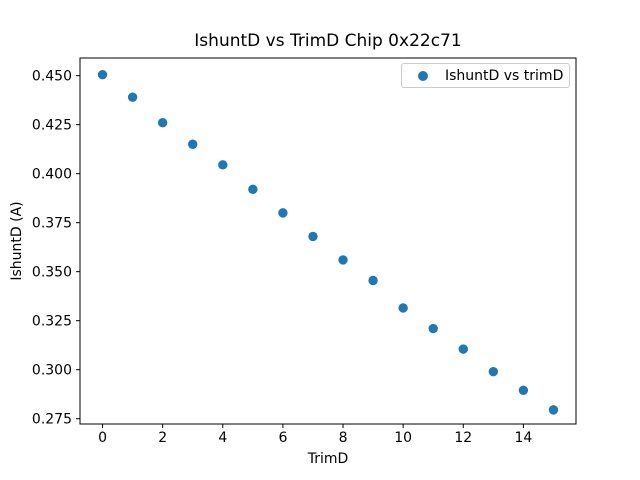 The image size is (640, 480). Describe the element at coordinates (52, 126) in the screenshot. I see `y-tick-label: 0.425` at that location.